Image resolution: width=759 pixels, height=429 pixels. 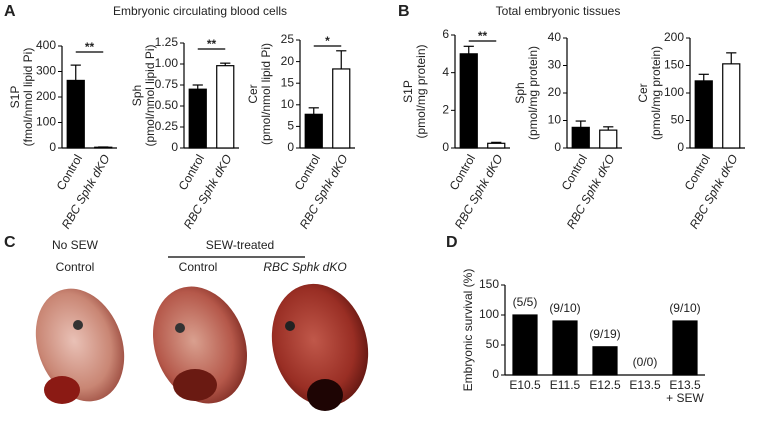 What do you see at coordinates (645, 385) in the screenshot?
I see `x-tick-label: E13.5` at bounding box center [645, 385].